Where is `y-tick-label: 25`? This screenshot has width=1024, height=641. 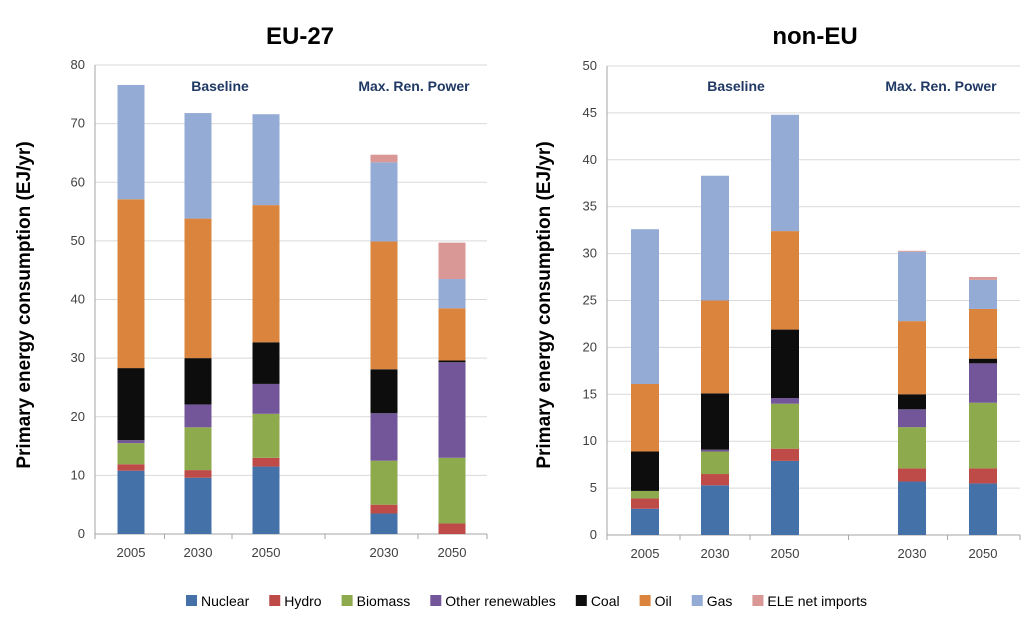
y-tick-label: 25 is located at coordinates (590, 300).